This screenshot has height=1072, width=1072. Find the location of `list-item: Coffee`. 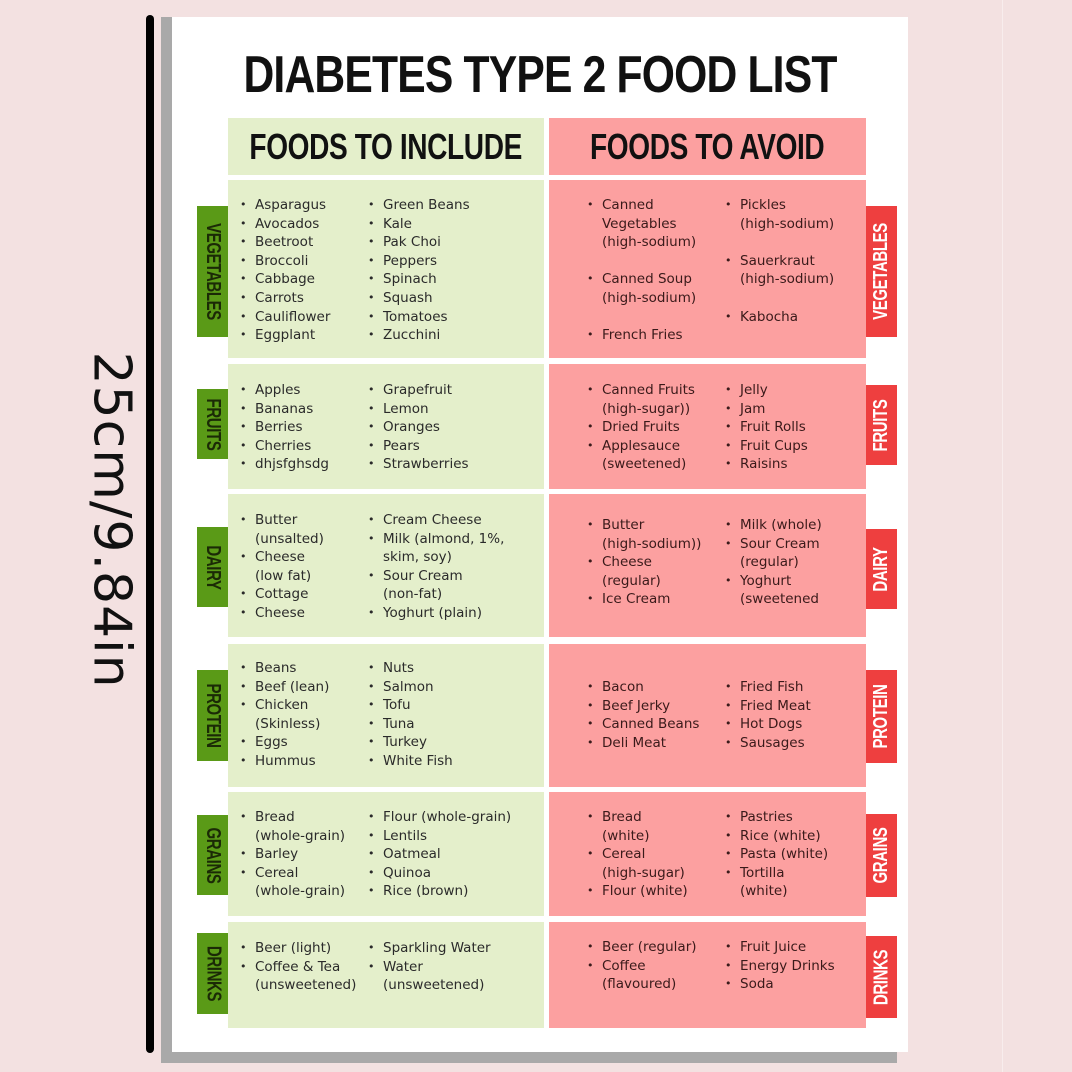

list-item: Coffee is located at coordinates (652, 966).